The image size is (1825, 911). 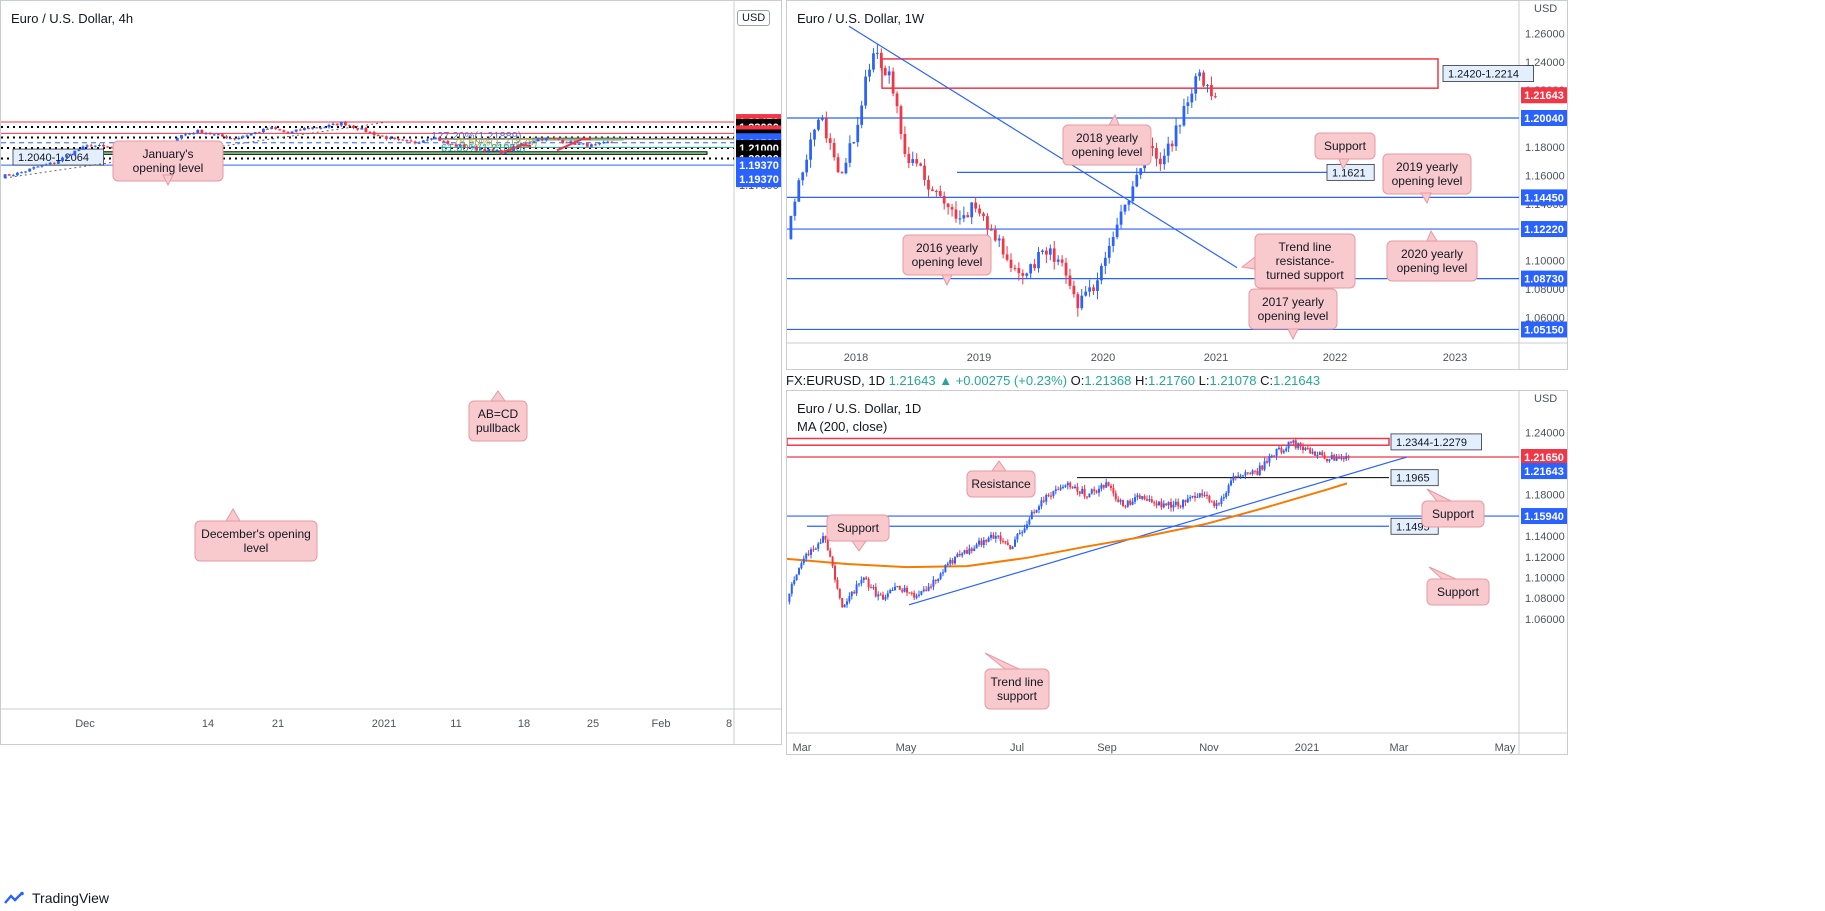 What do you see at coordinates (1483, 75) in the screenshot?
I see `w1-zone-label: 1.2420-1.2214` at bounding box center [1483, 75].